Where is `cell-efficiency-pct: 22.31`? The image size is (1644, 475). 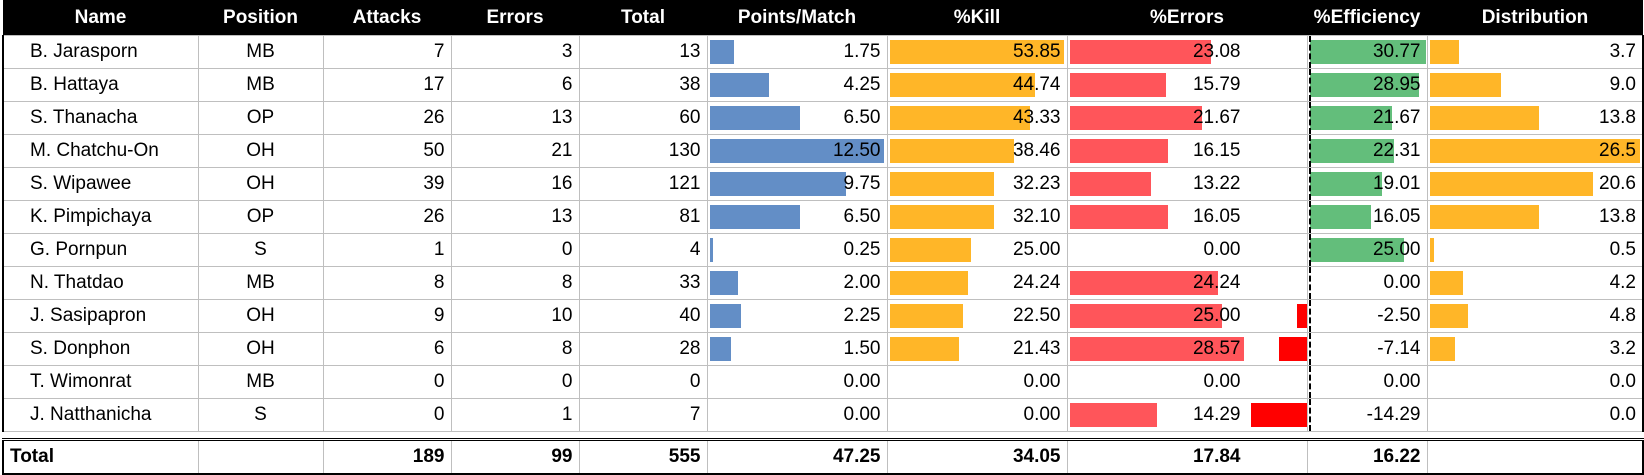
cell-efficiency-pct: 22.31 is located at coordinates (1367, 151).